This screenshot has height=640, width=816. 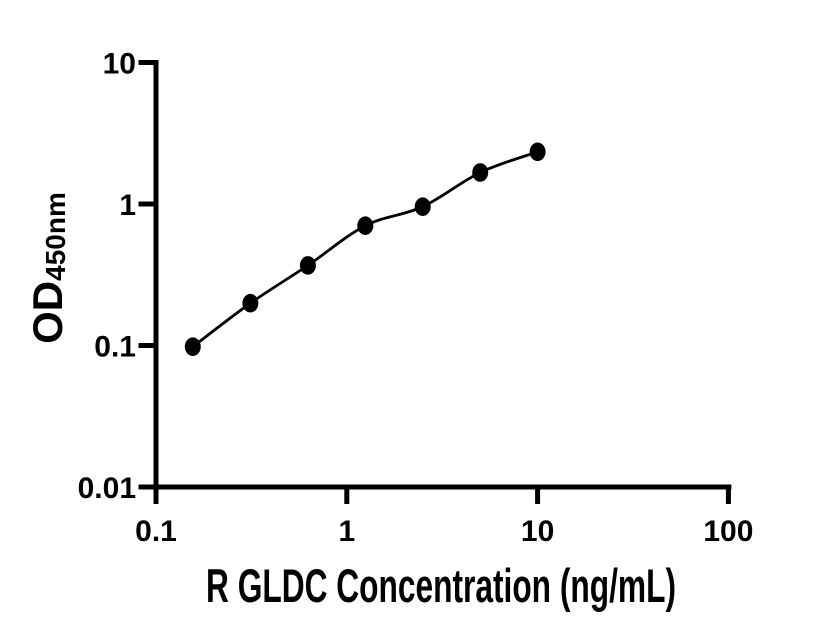 I want to click on data-points, so click(x=365, y=249).